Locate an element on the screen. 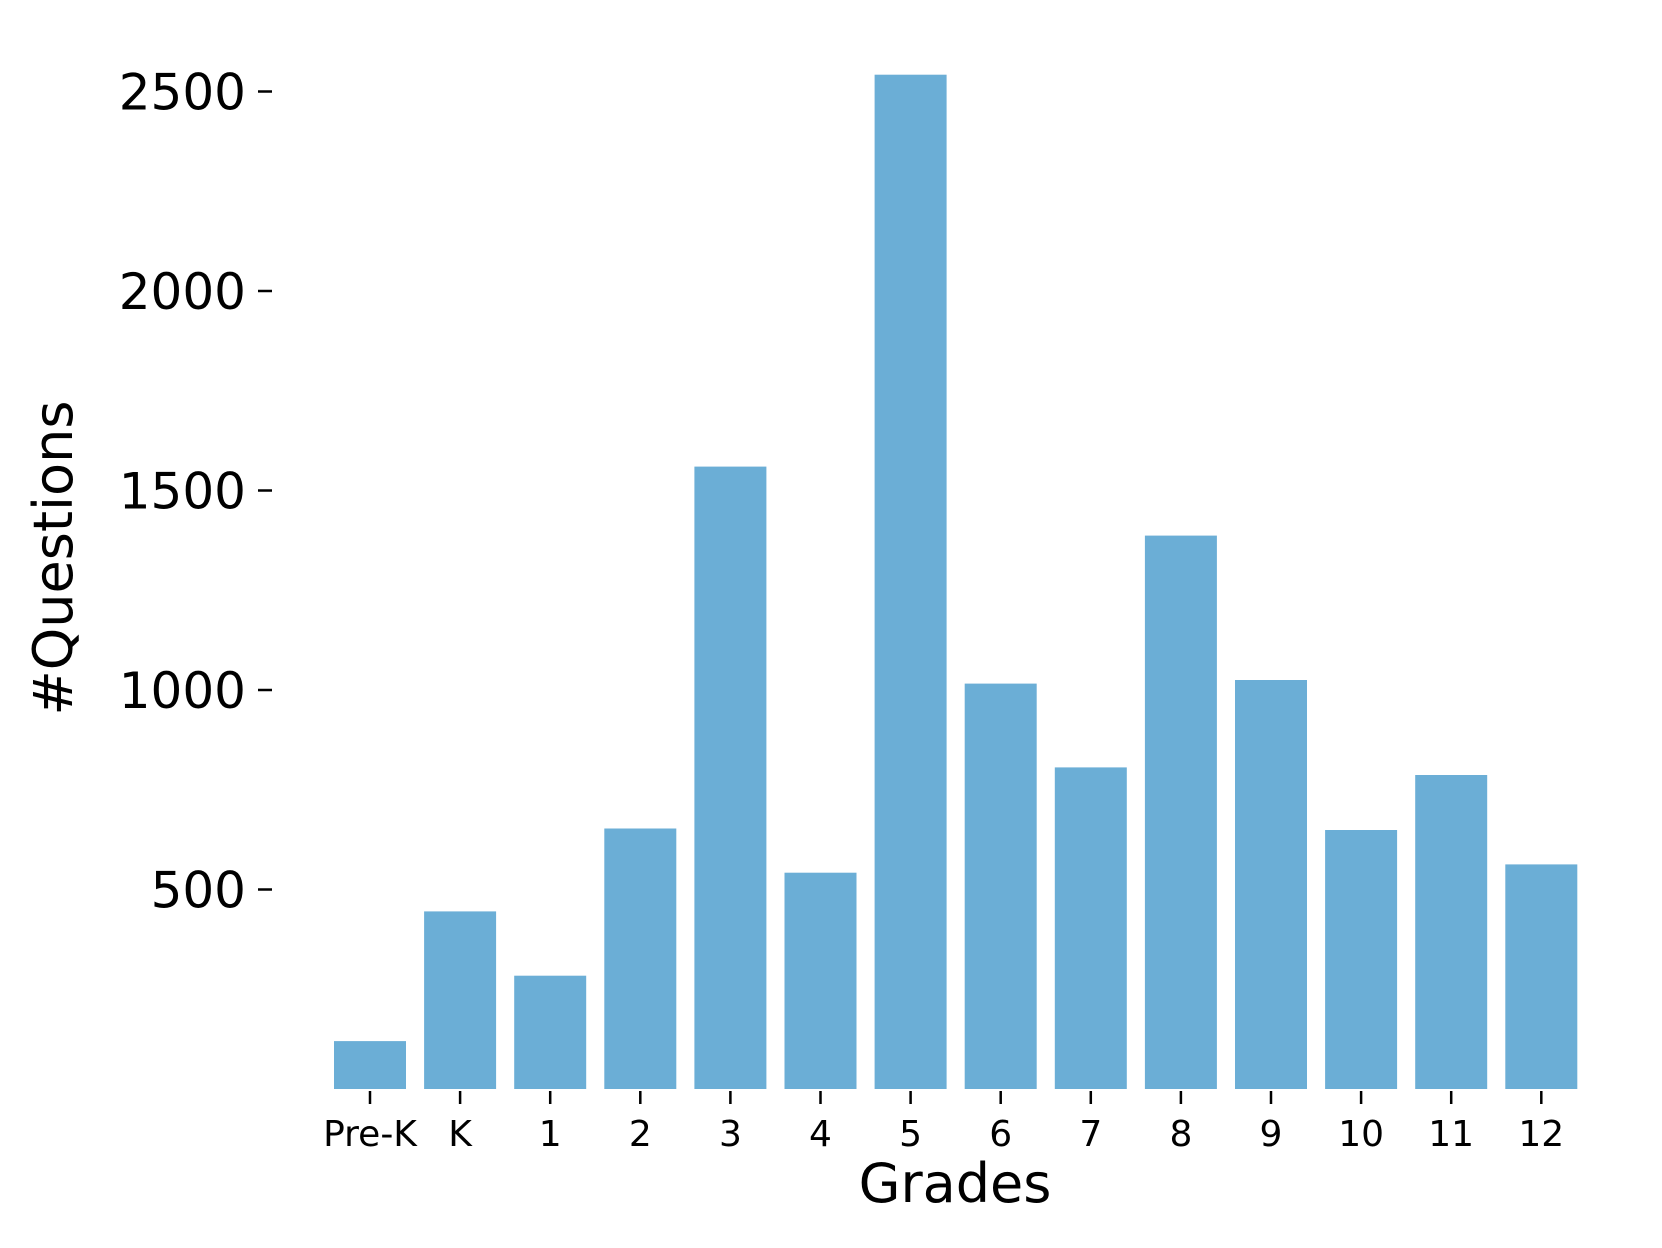 The width and height of the screenshot is (1662, 1248). x-tick-label: 8 is located at coordinates (1180, 1134).